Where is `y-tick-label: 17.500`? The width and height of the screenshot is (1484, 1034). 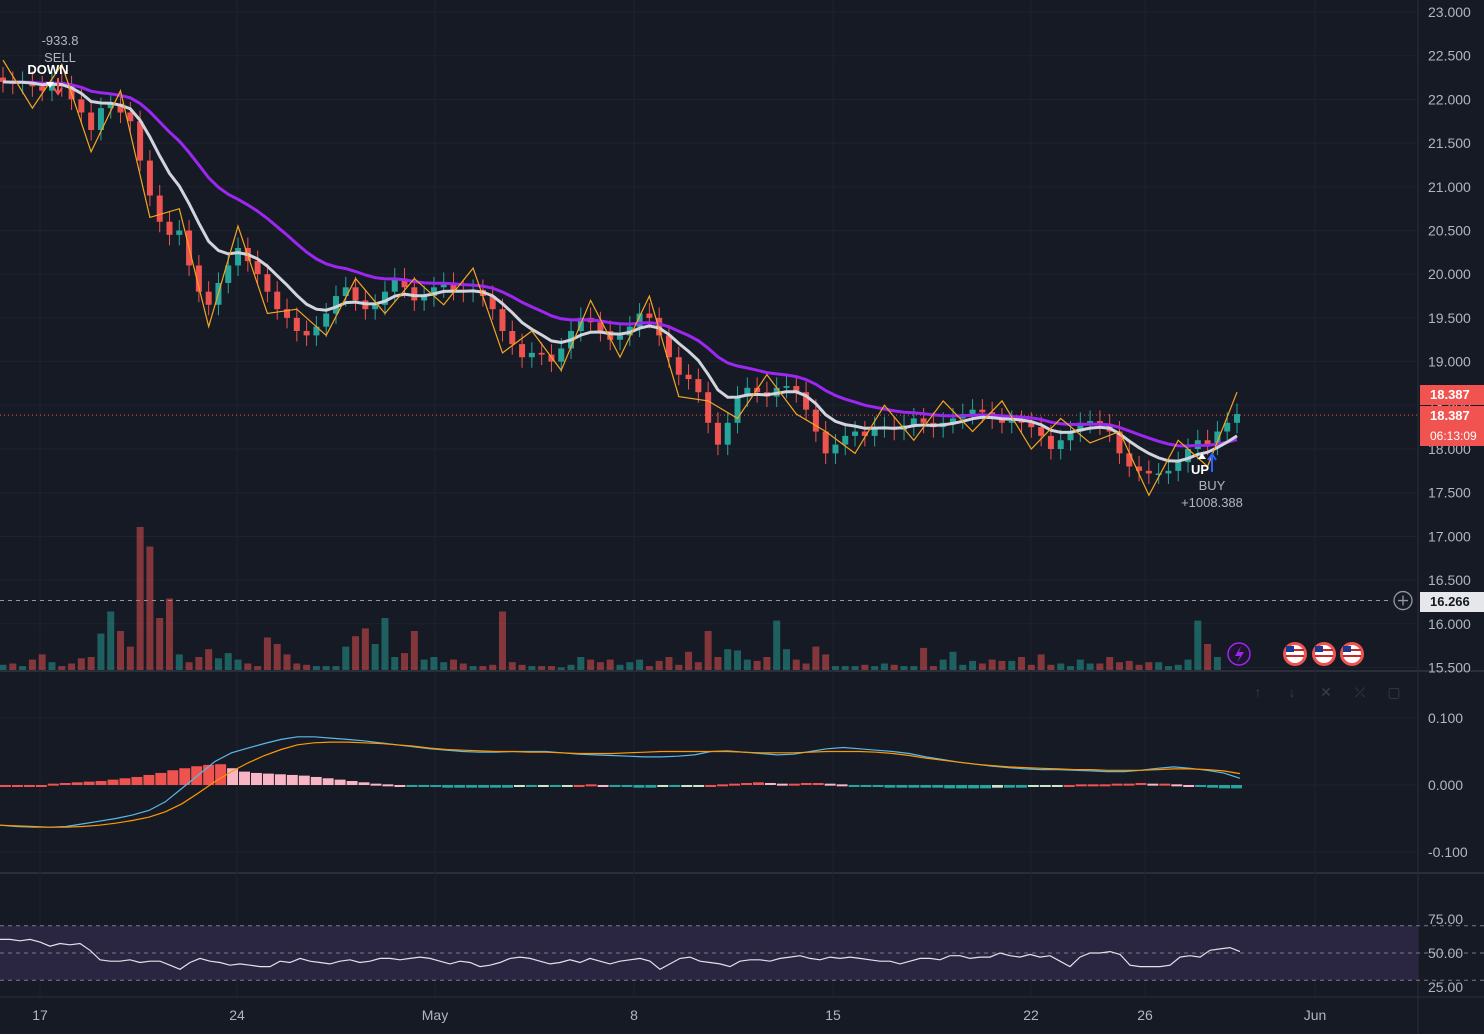 y-tick-label: 17.500 is located at coordinates (1449, 493).